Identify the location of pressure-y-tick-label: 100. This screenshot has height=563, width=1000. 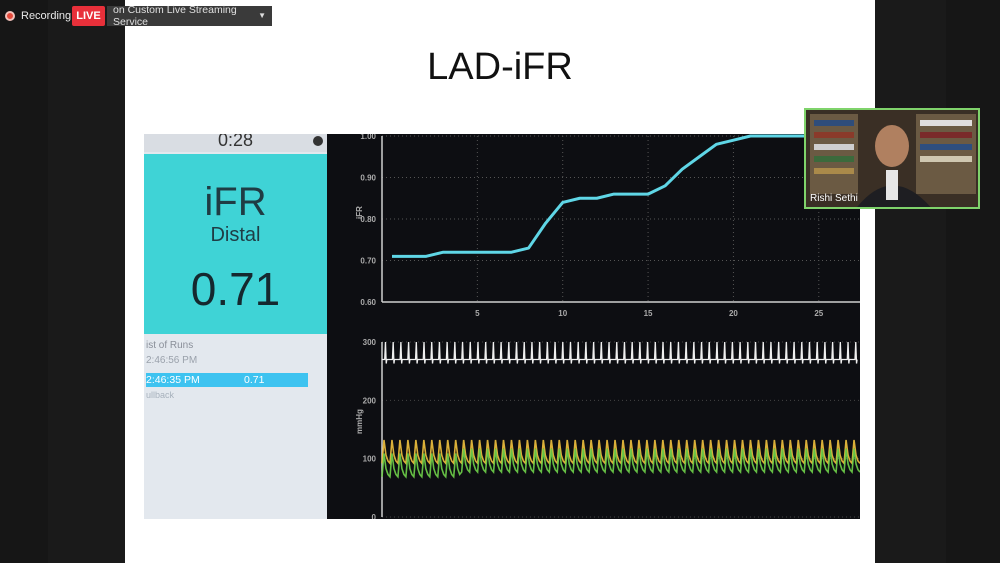
(370, 459).